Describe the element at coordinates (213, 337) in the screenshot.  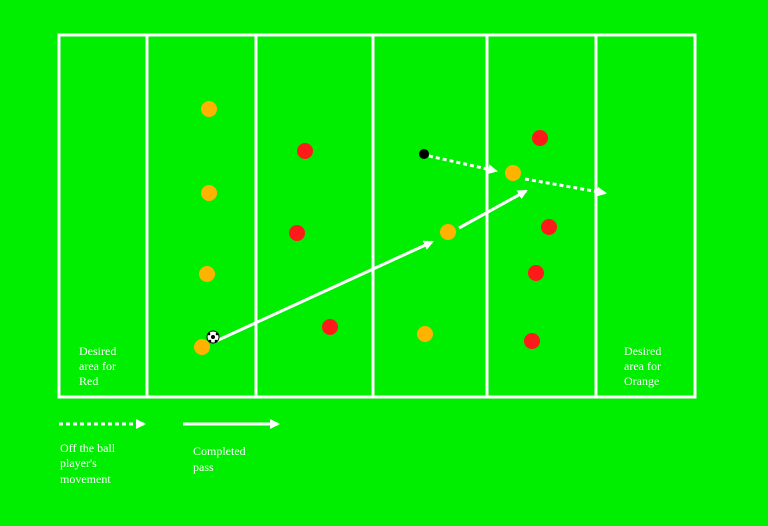
I see `soccer-ball-icon` at that location.